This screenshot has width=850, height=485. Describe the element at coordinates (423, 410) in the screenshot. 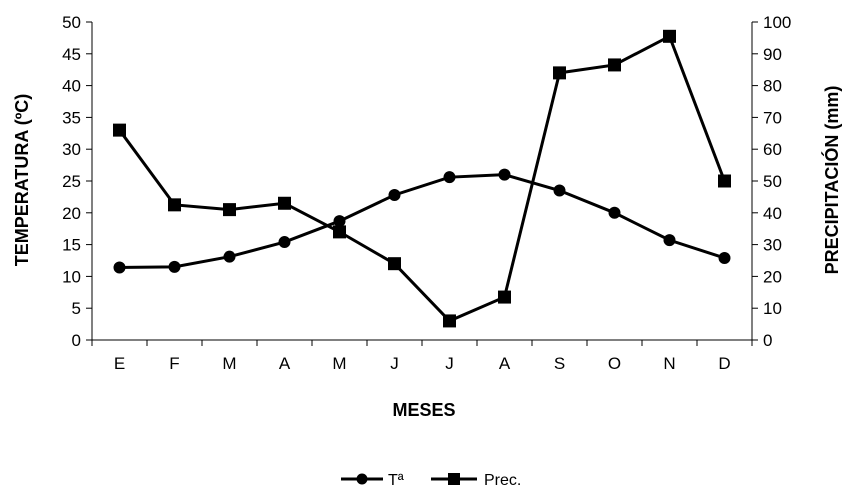

I see `x-axis-title: MESES` at that location.